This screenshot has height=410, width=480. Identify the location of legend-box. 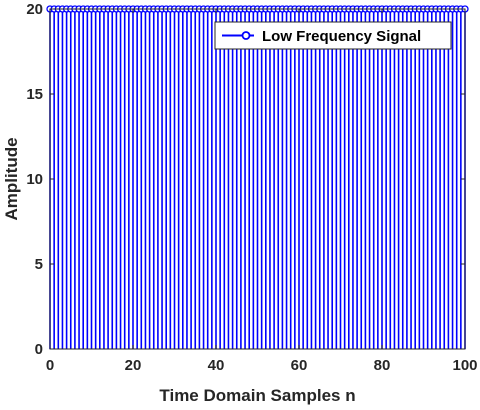
(333, 35).